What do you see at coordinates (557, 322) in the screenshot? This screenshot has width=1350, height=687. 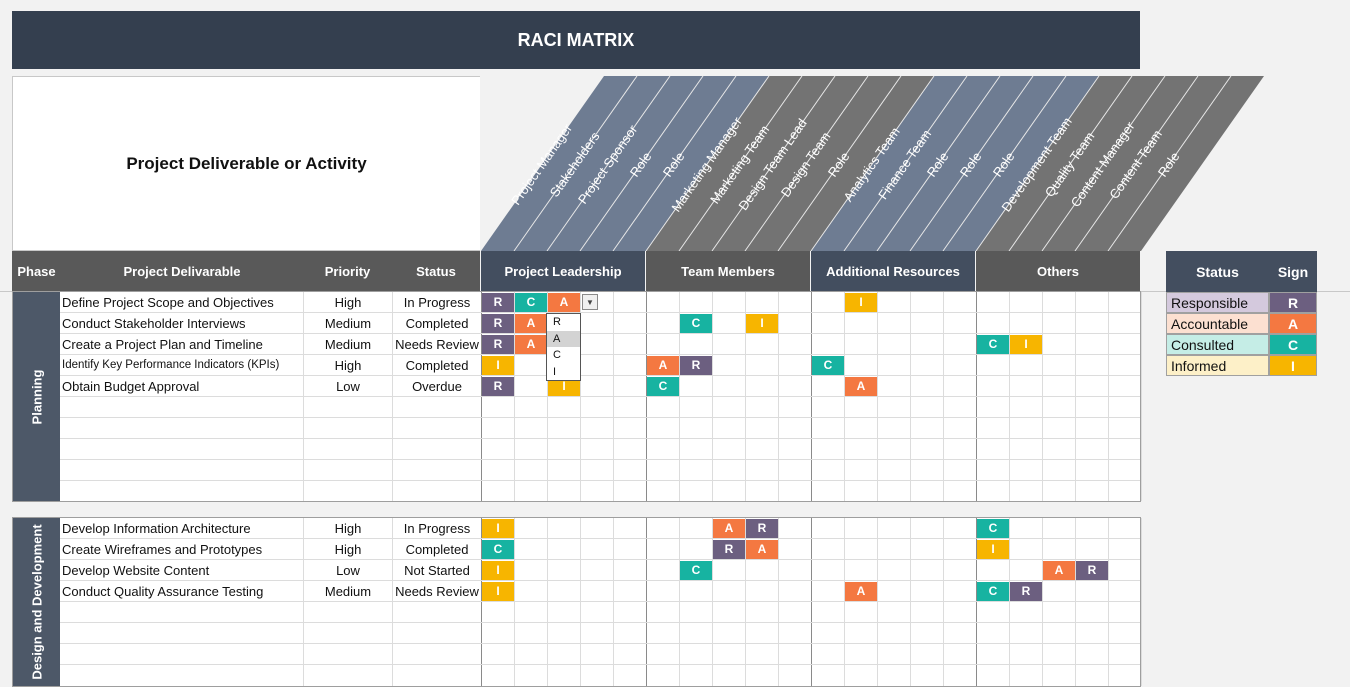 I see `dropdown-option: R` at bounding box center [557, 322].